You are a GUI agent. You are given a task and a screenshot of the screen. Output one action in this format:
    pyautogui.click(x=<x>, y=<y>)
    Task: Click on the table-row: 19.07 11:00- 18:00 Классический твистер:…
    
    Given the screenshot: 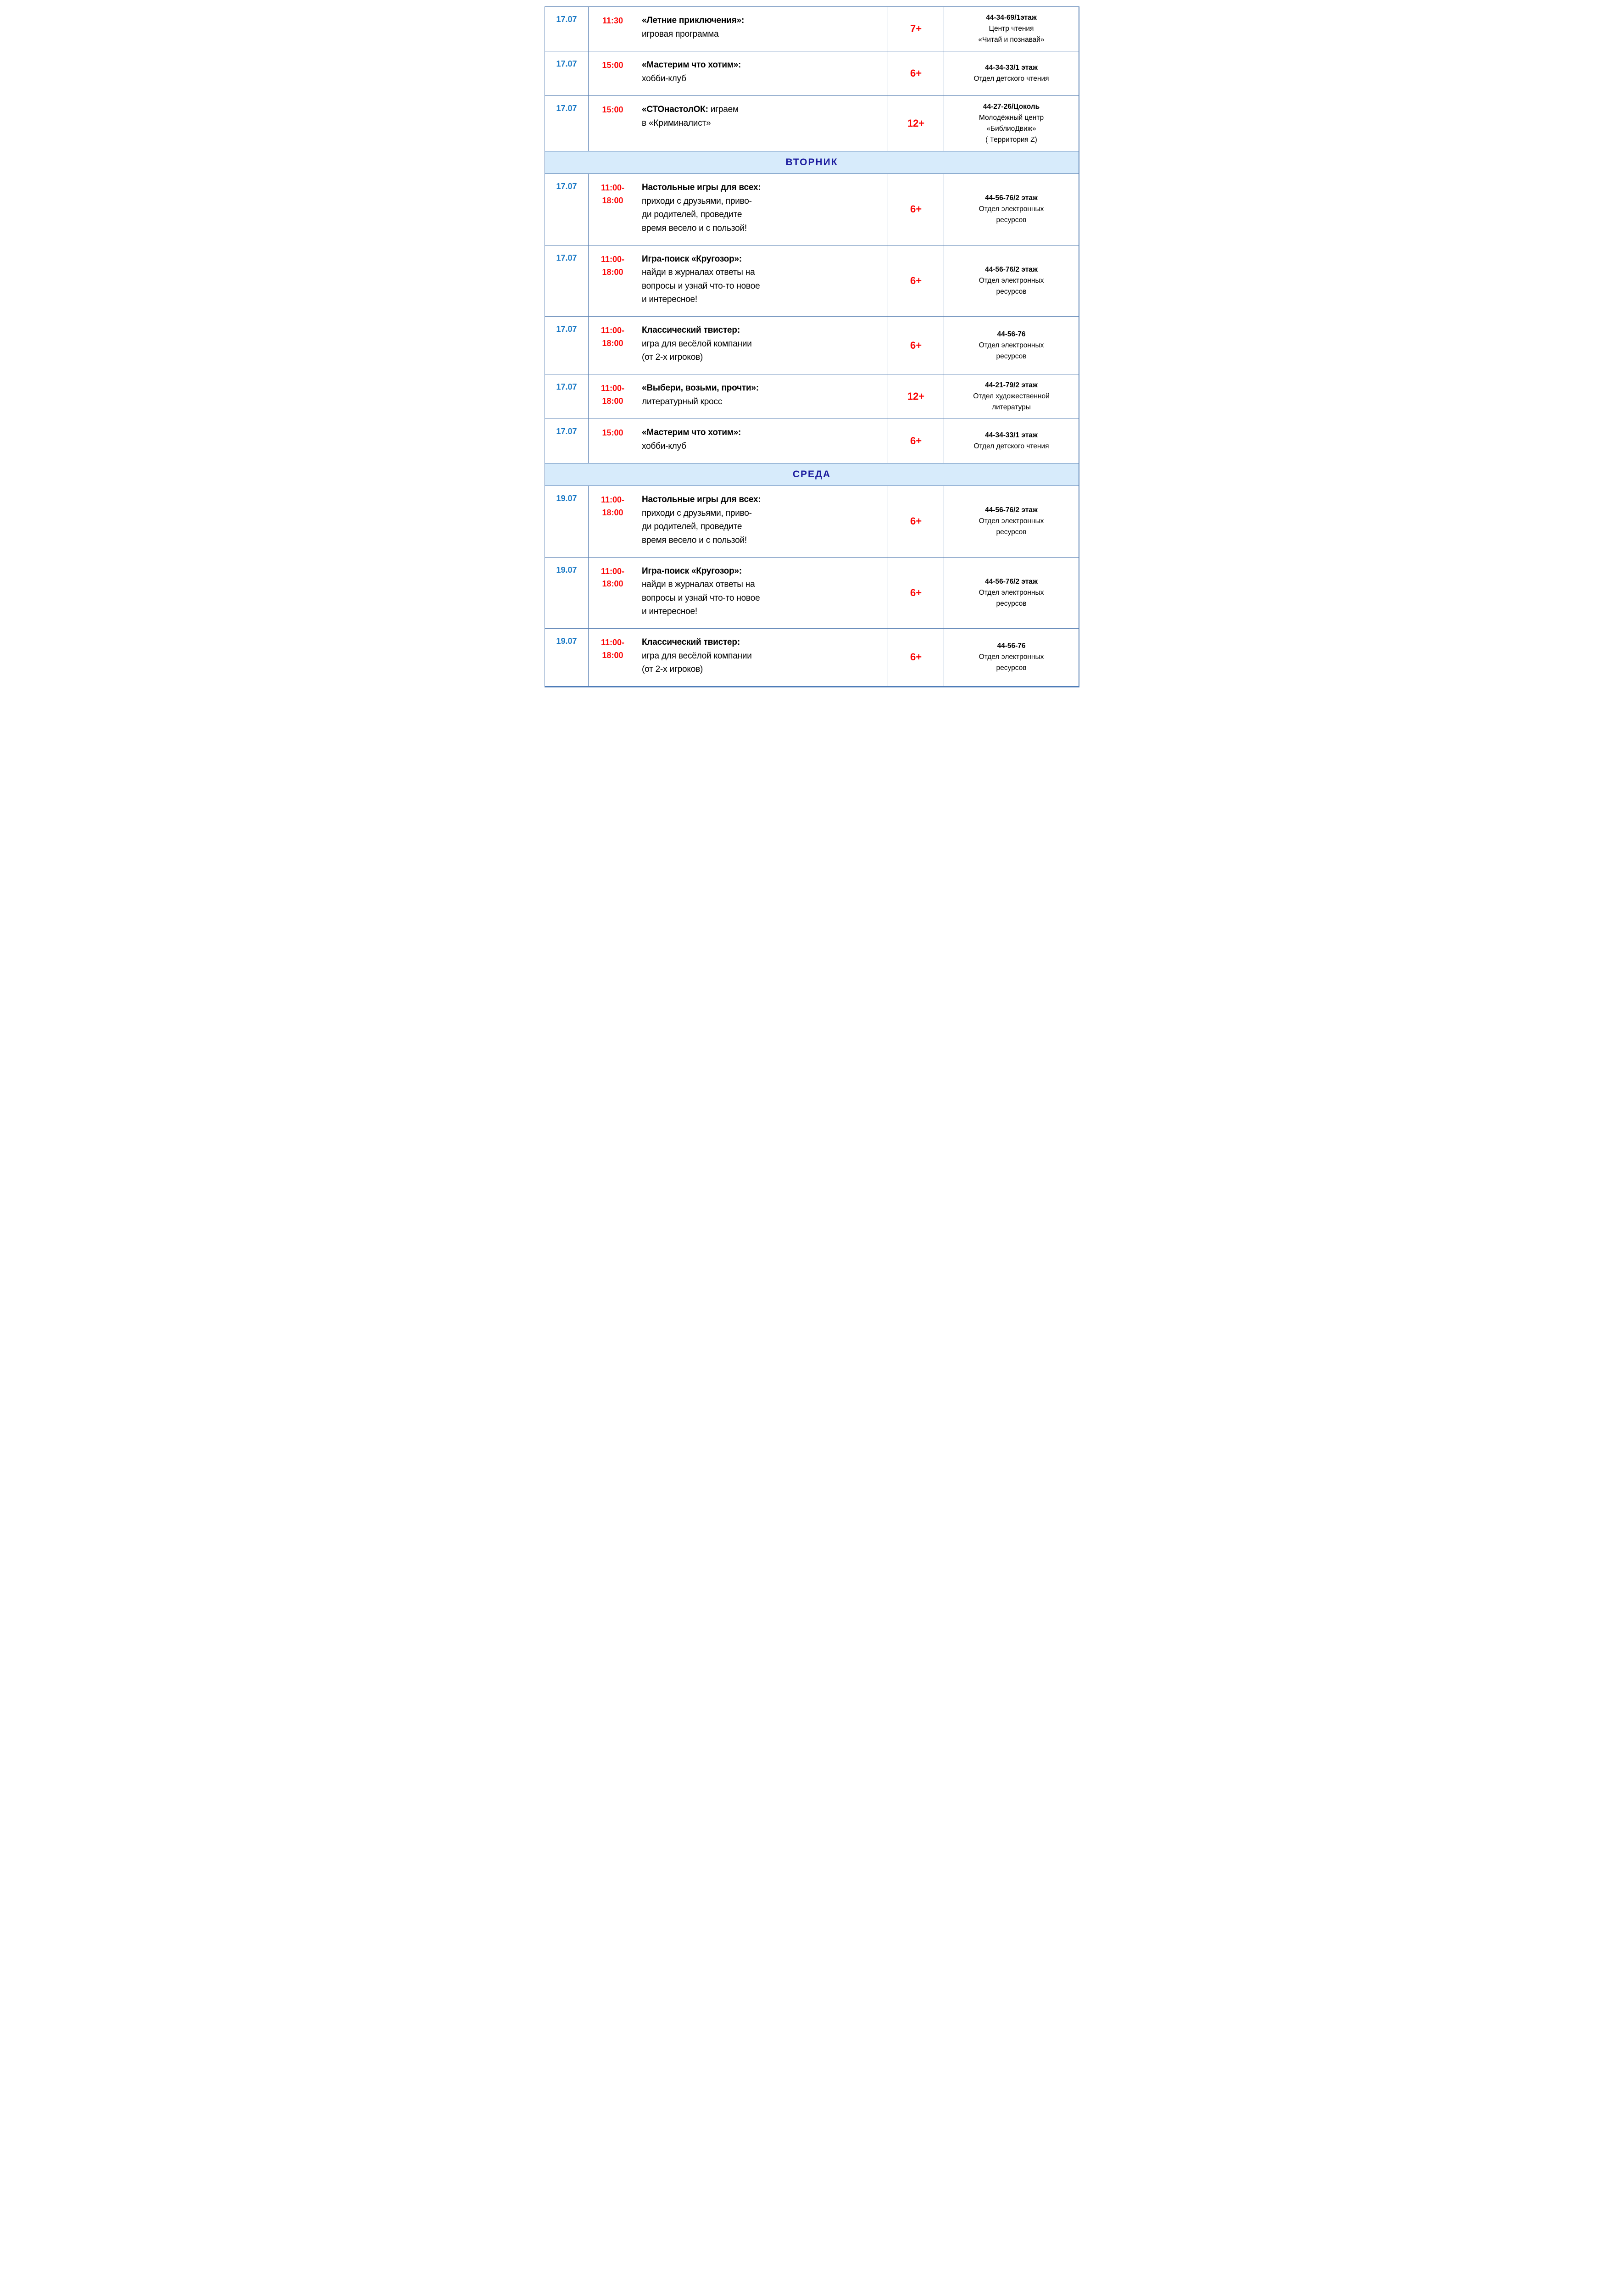 What is the action you would take?
    pyautogui.click(x=812, y=657)
    